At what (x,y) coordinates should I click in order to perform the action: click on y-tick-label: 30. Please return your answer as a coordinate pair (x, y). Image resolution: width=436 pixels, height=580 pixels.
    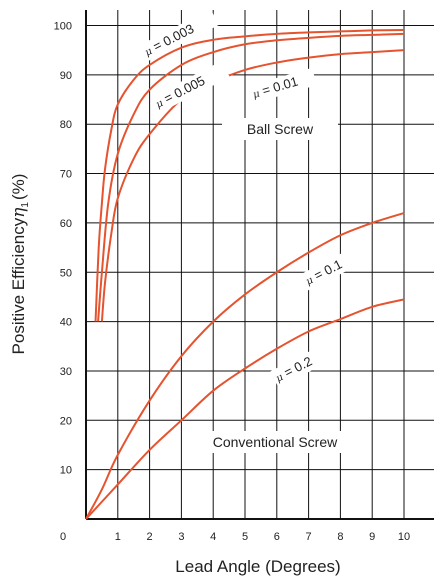
    Looking at the image, I should click on (66, 372).